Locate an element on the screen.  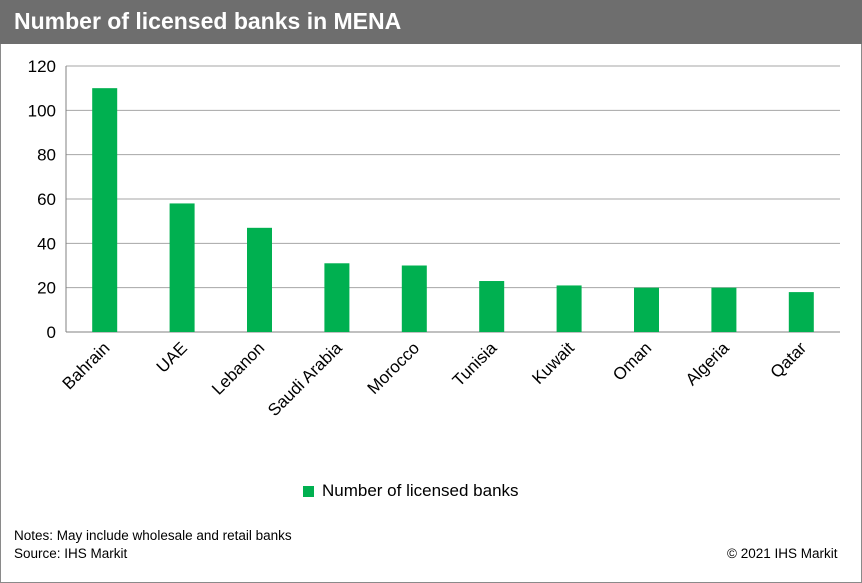
x-tick-label: Tunisia is located at coordinates (475, 364).